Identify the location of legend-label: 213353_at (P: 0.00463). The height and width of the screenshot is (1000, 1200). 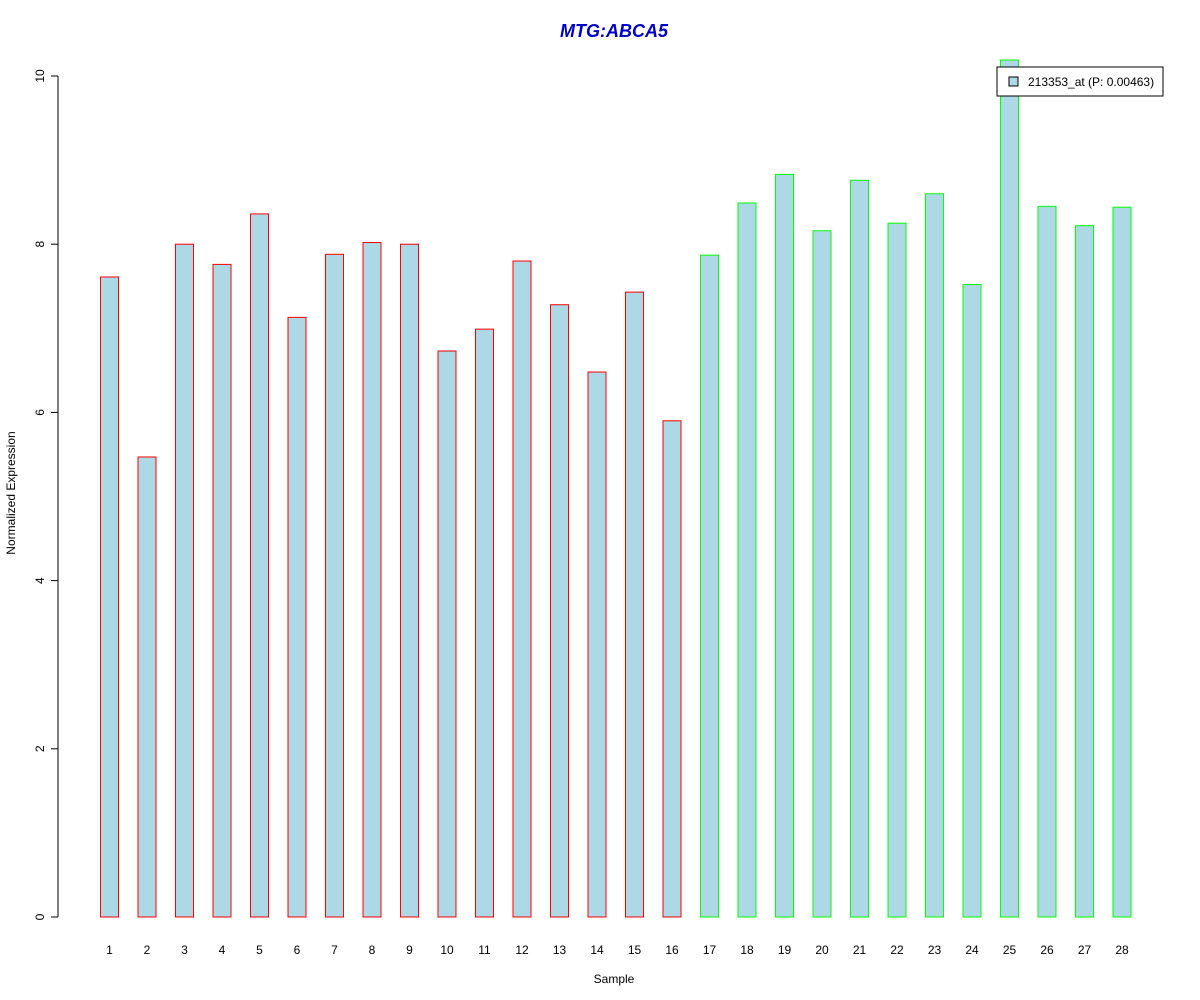
(1091, 82).